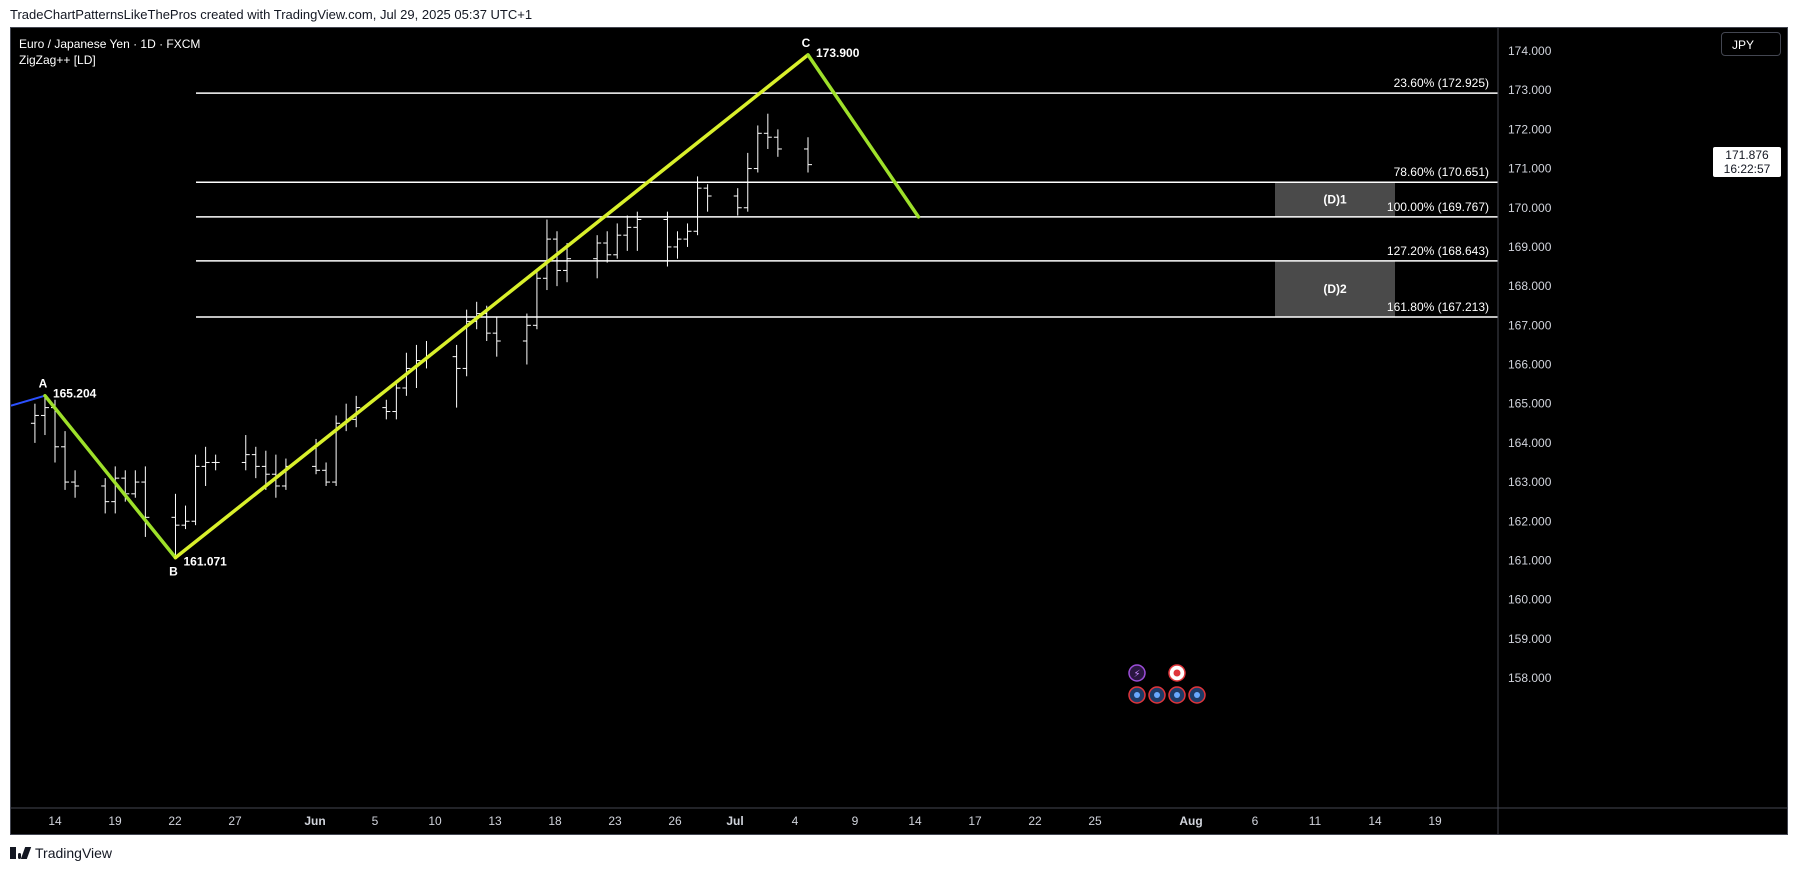 This screenshot has width=1799, height=871. Describe the element at coordinates (74, 853) in the screenshot. I see `footer-brand-name: TradingView` at that location.